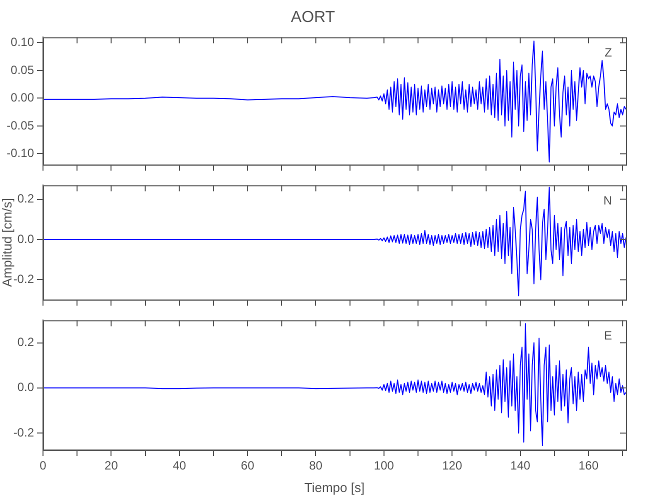  What do you see at coordinates (384, 465) in the screenshot?
I see `x-tick-label: 100` at bounding box center [384, 465].